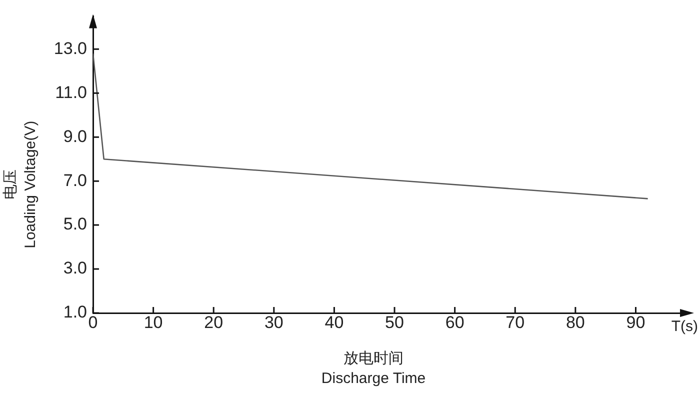 This screenshot has height=394, width=700. Describe the element at coordinates (394, 322) in the screenshot. I see `x-tick-label: 50` at that location.